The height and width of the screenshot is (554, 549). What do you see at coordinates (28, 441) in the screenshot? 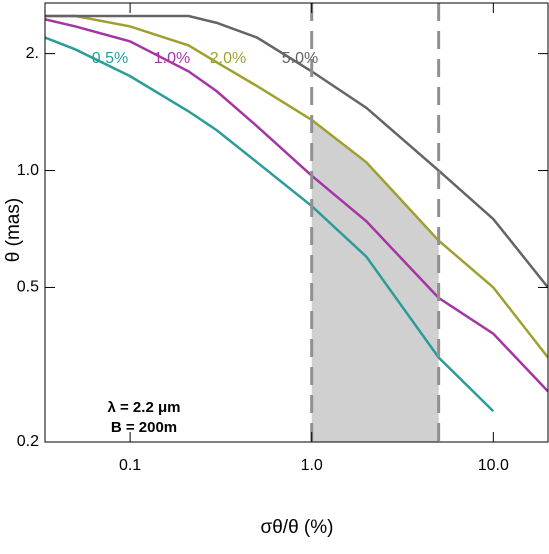
I see `y-tick-label: 0.2` at bounding box center [28, 441].